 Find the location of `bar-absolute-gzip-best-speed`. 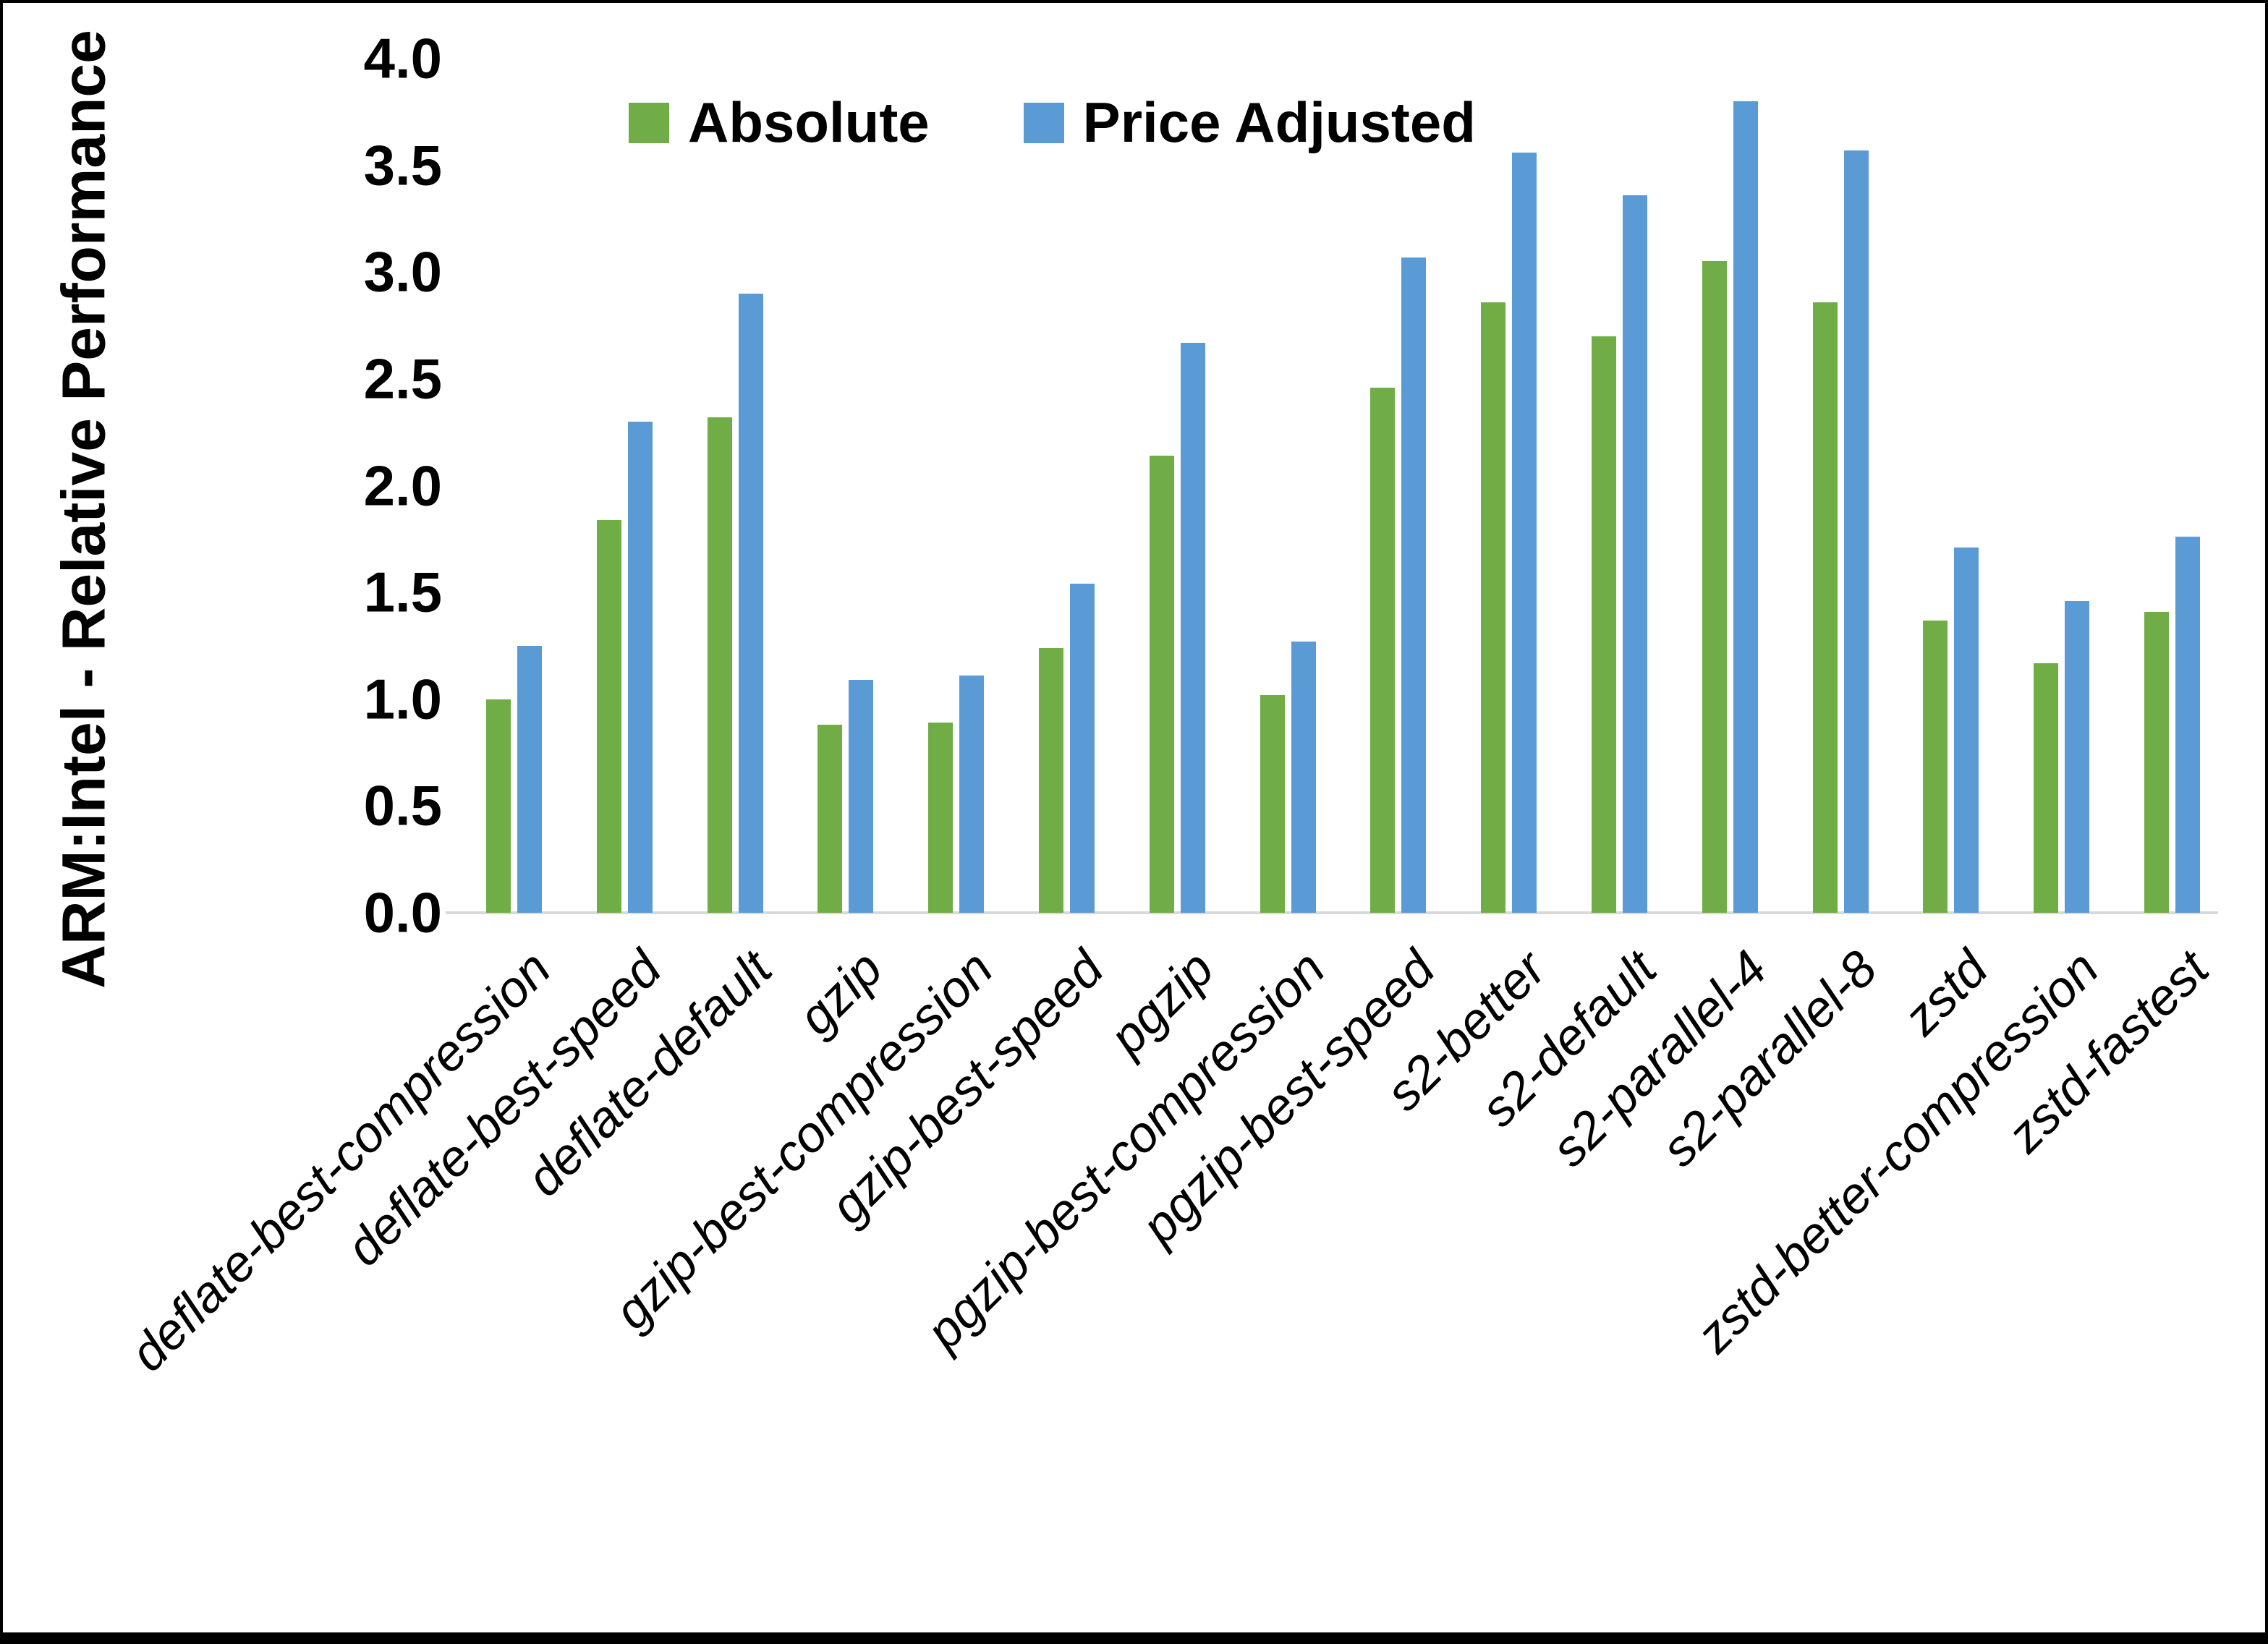

bar-absolute-gzip-best-speed is located at coordinates (1051, 780).